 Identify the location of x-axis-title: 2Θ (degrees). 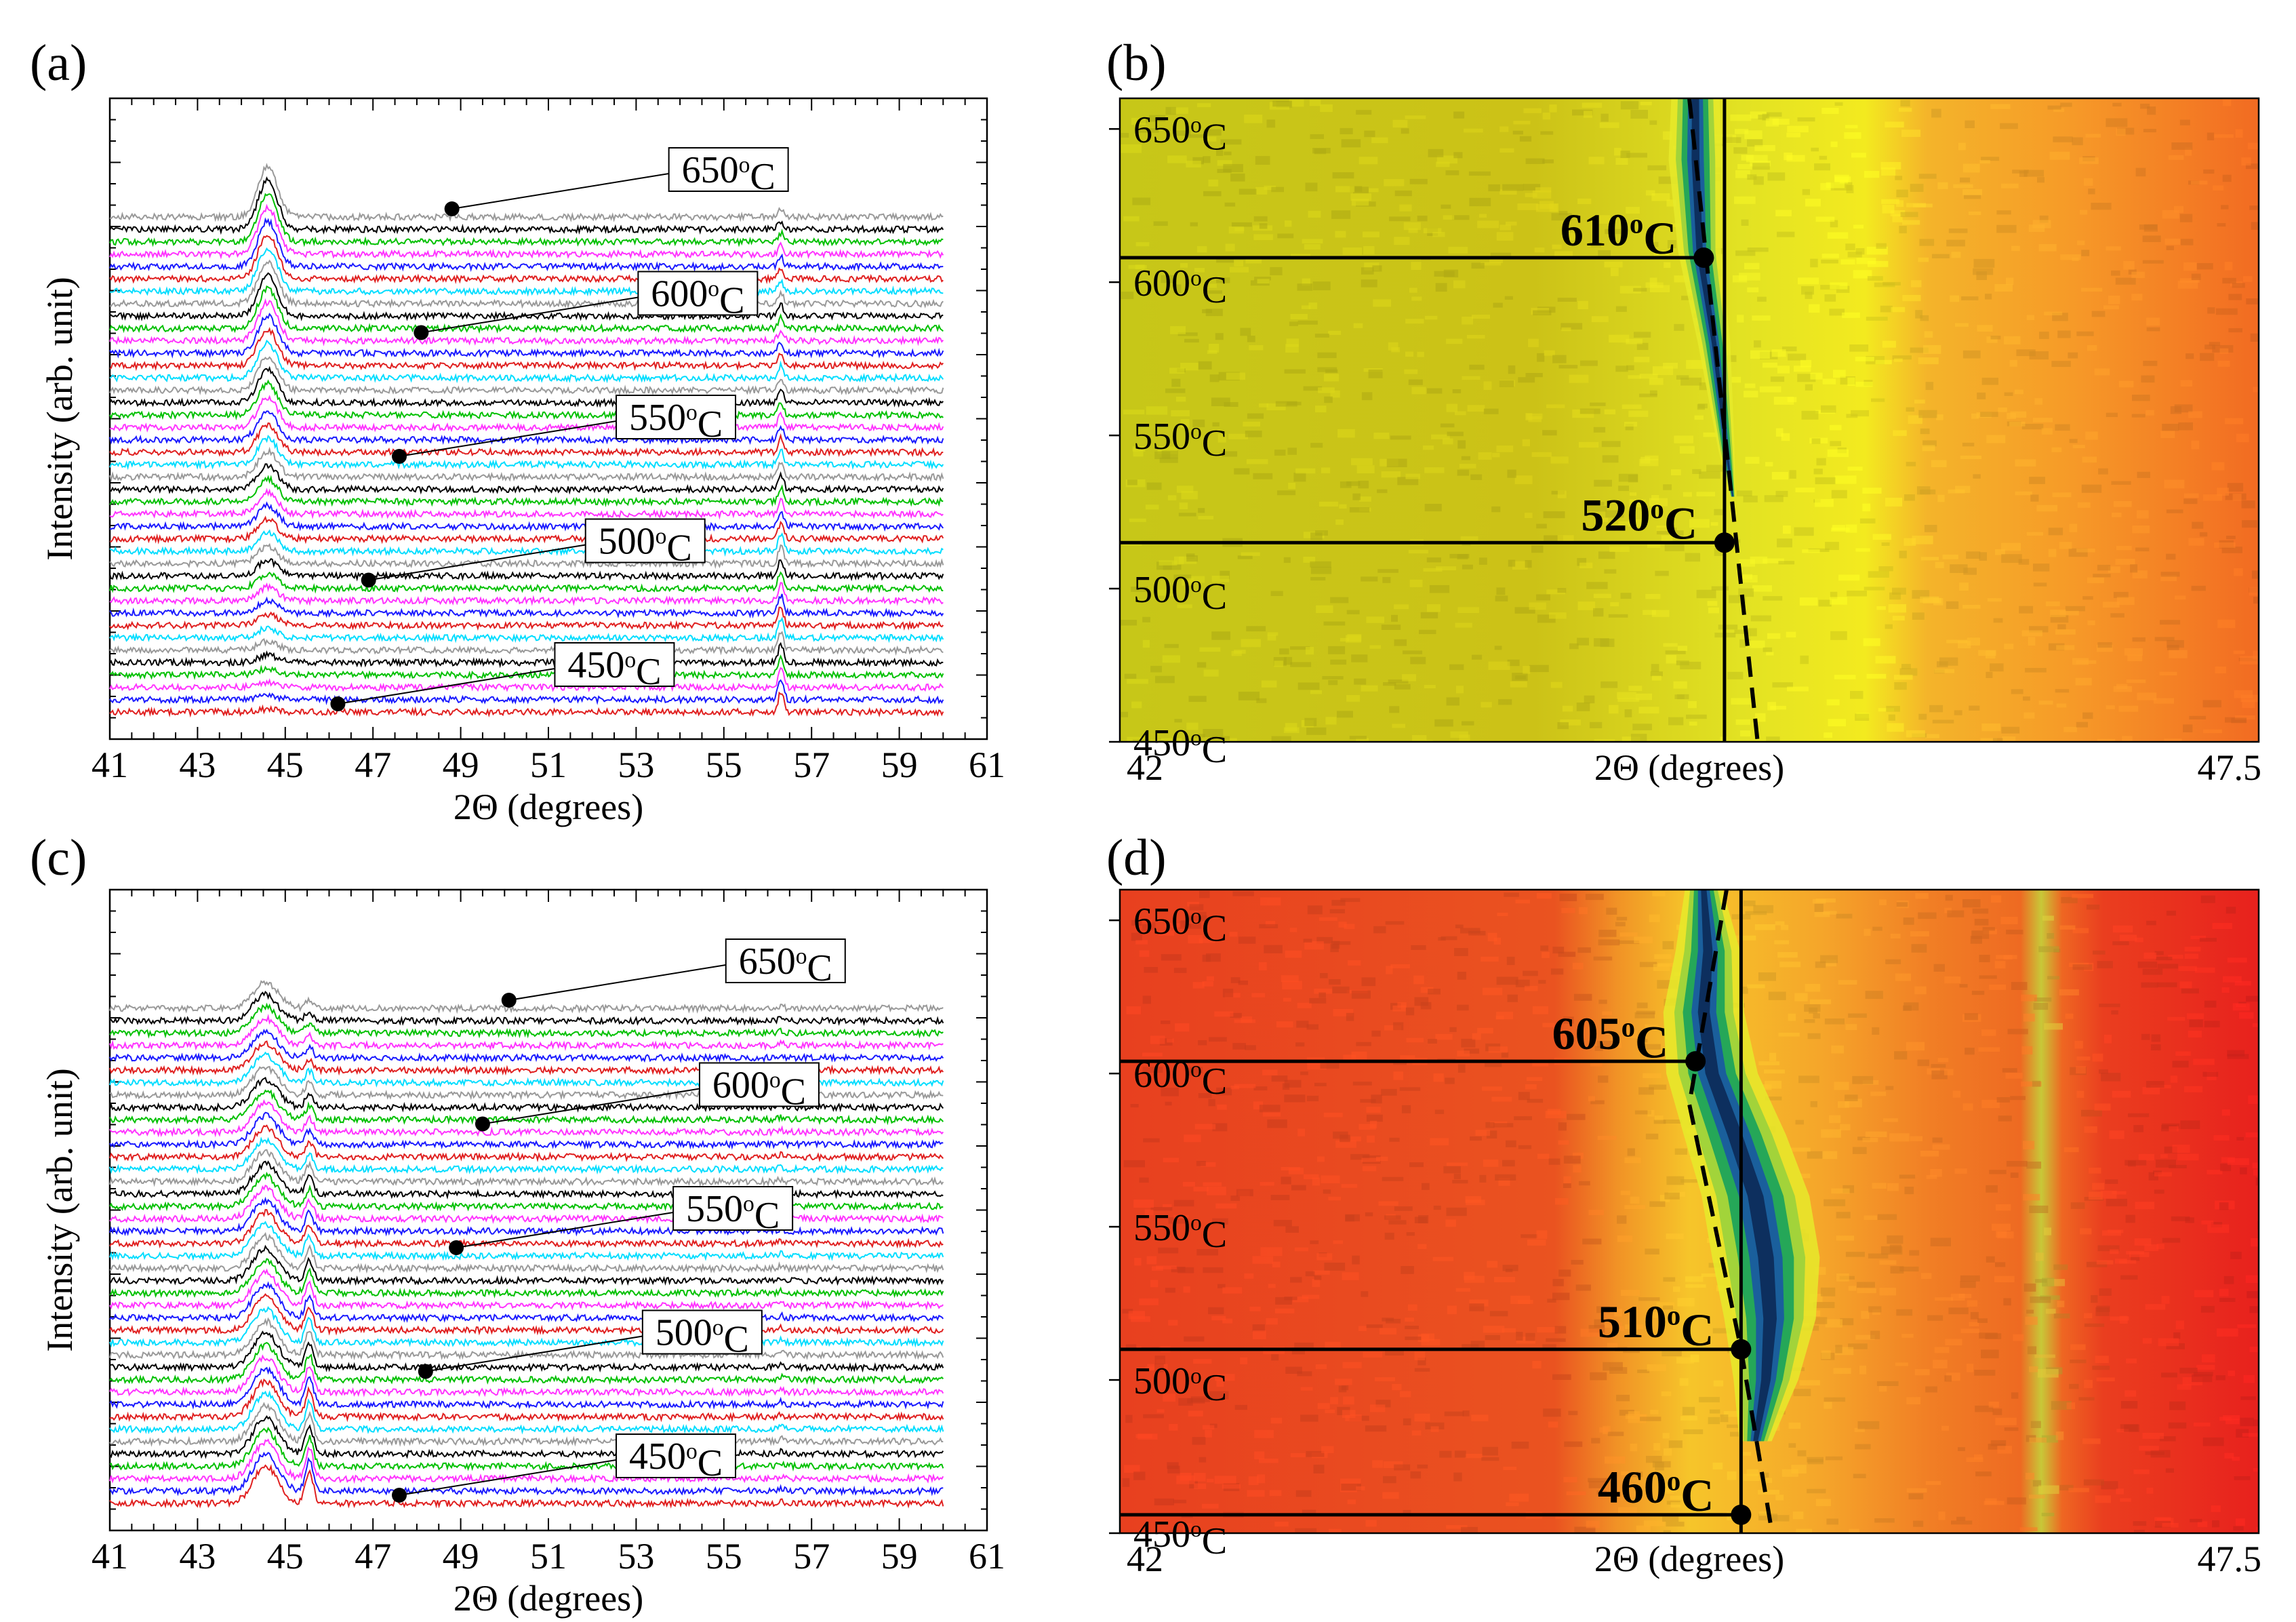
(548, 1599).